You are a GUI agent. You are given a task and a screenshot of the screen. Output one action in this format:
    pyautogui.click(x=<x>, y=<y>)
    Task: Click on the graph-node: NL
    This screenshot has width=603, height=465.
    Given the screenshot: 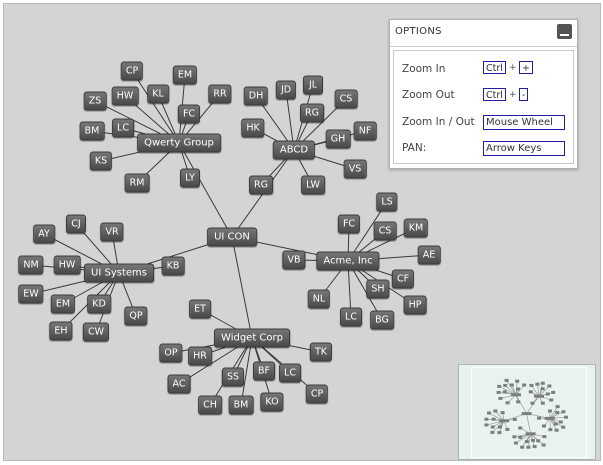 What is the action you would take?
    pyautogui.click(x=319, y=299)
    